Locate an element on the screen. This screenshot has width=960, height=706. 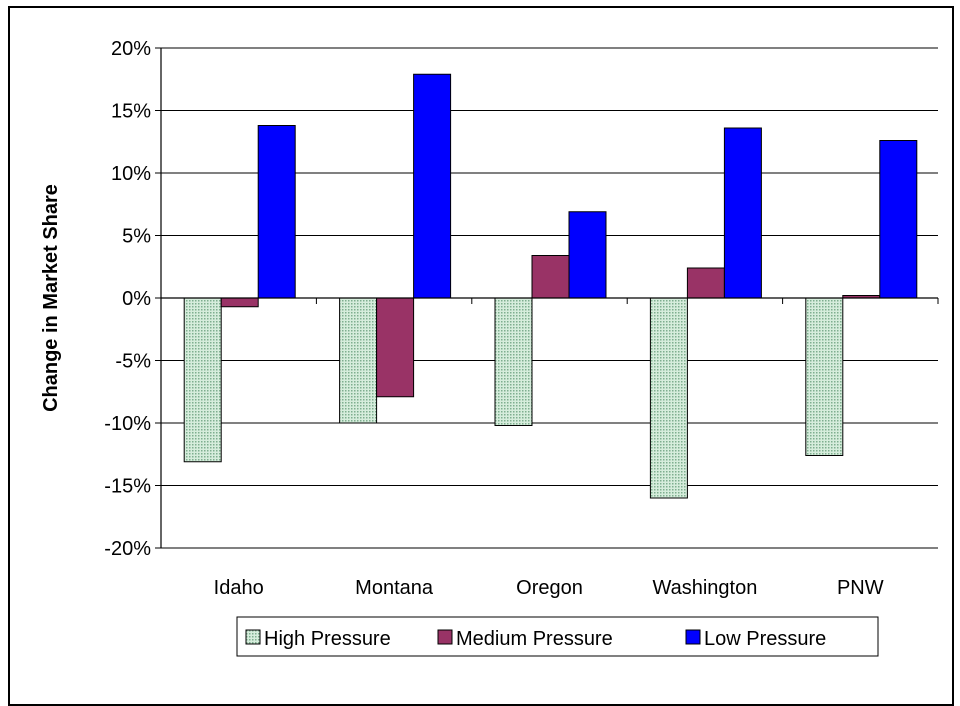
y-tick-label: 0% is located at coordinates (136, 299).